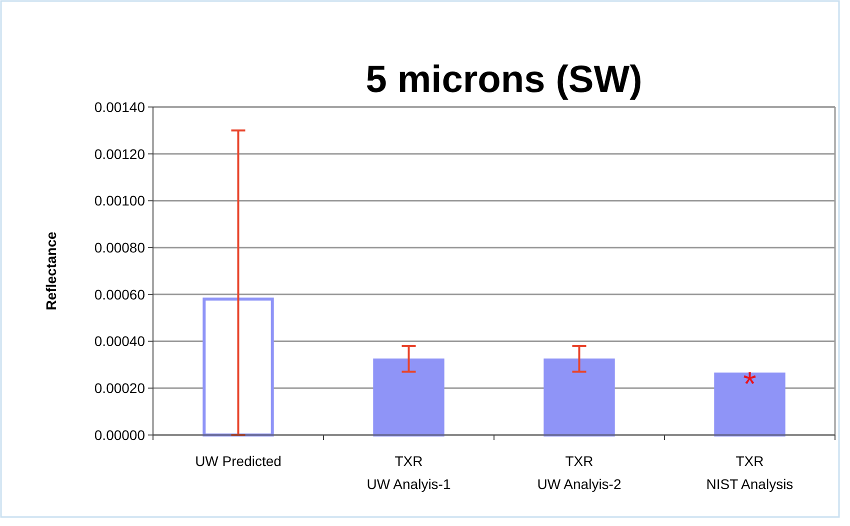 This screenshot has height=526, width=850. I want to click on y-tick-label: 0.00120, so click(120, 154).